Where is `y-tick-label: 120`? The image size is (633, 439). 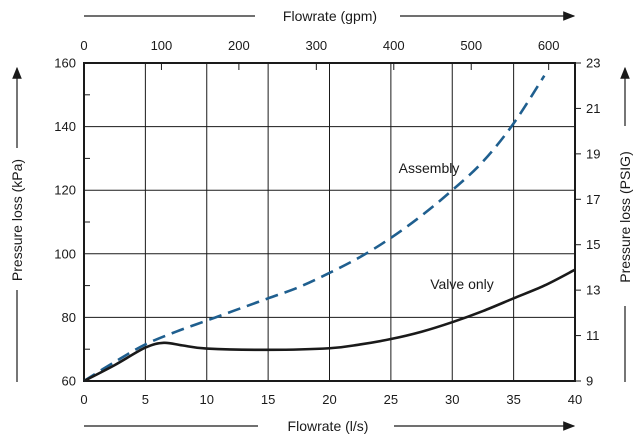
y-tick-label: 120 is located at coordinates (65, 190).